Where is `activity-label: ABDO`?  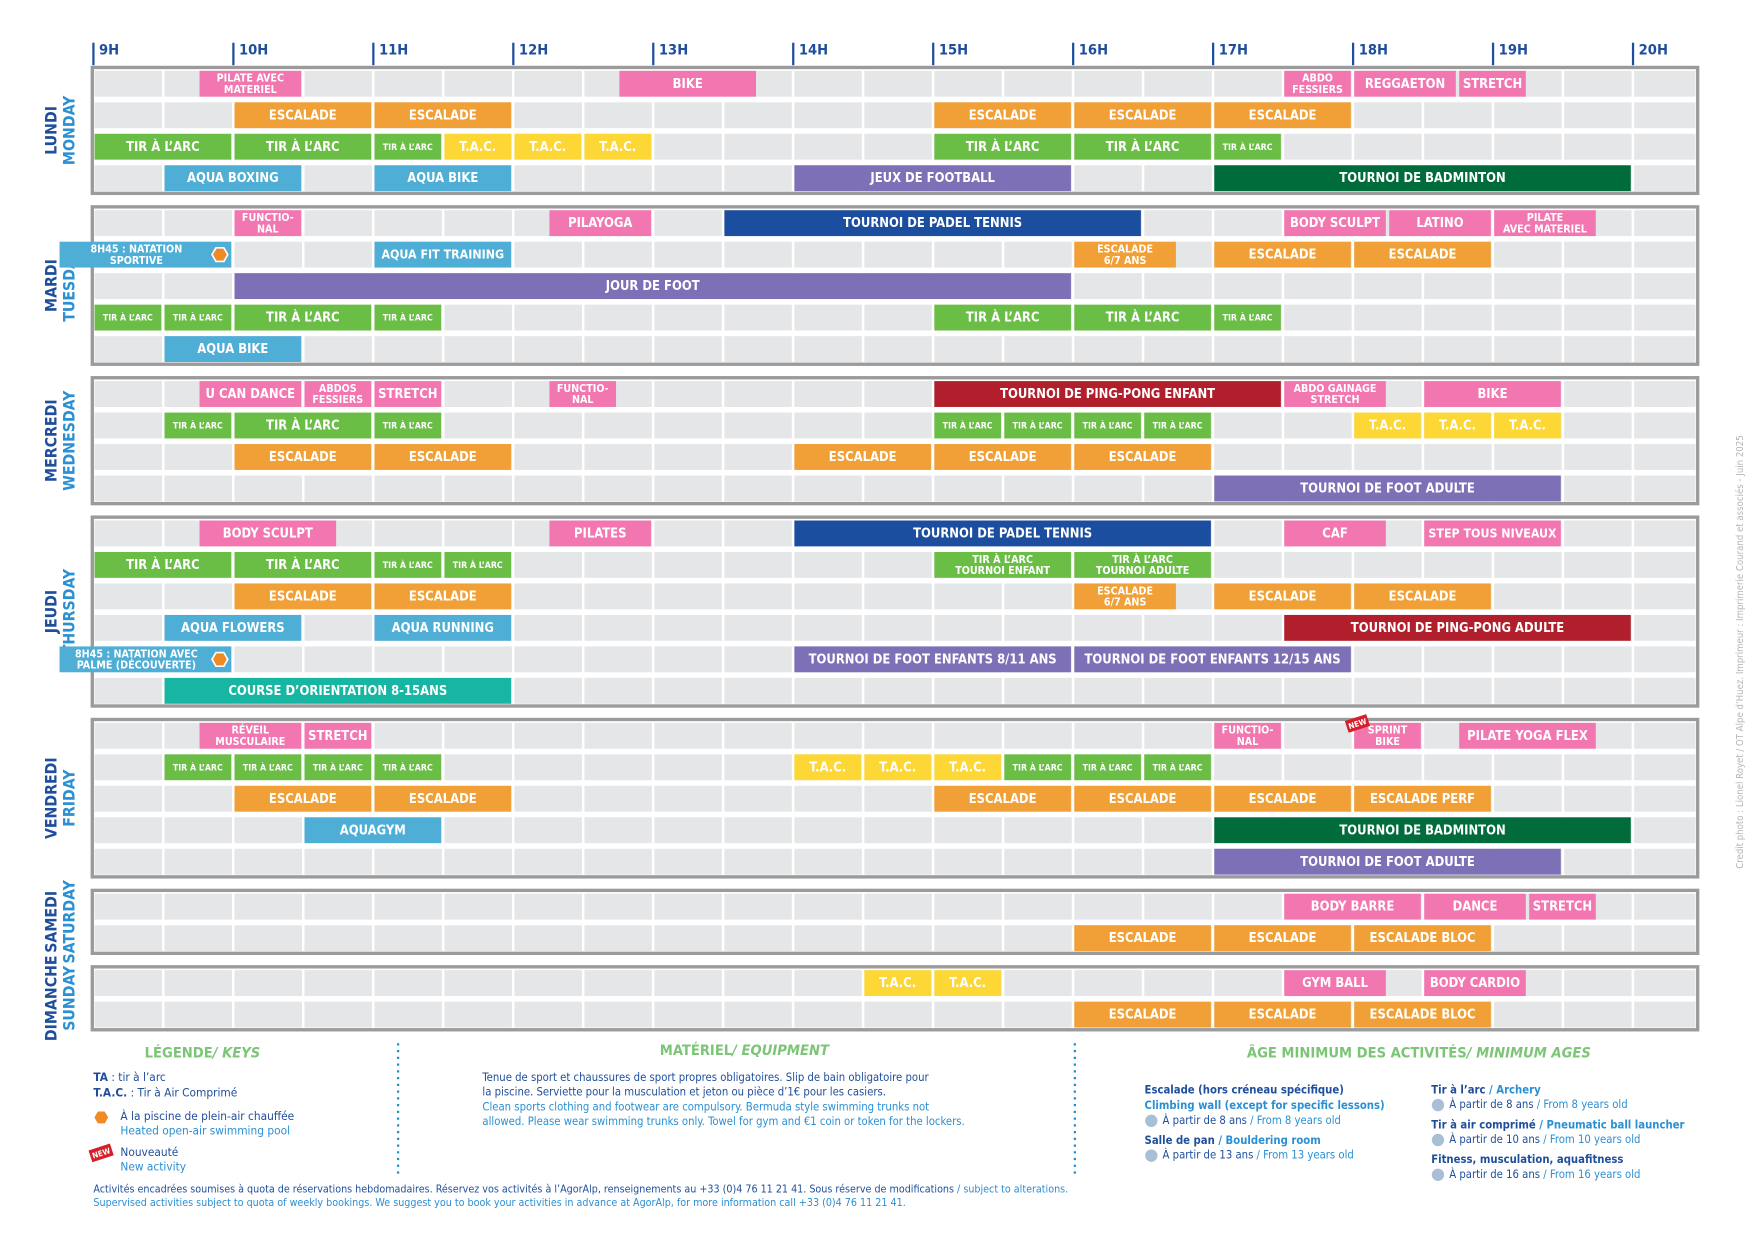 activity-label: ABDO is located at coordinates (1317, 78).